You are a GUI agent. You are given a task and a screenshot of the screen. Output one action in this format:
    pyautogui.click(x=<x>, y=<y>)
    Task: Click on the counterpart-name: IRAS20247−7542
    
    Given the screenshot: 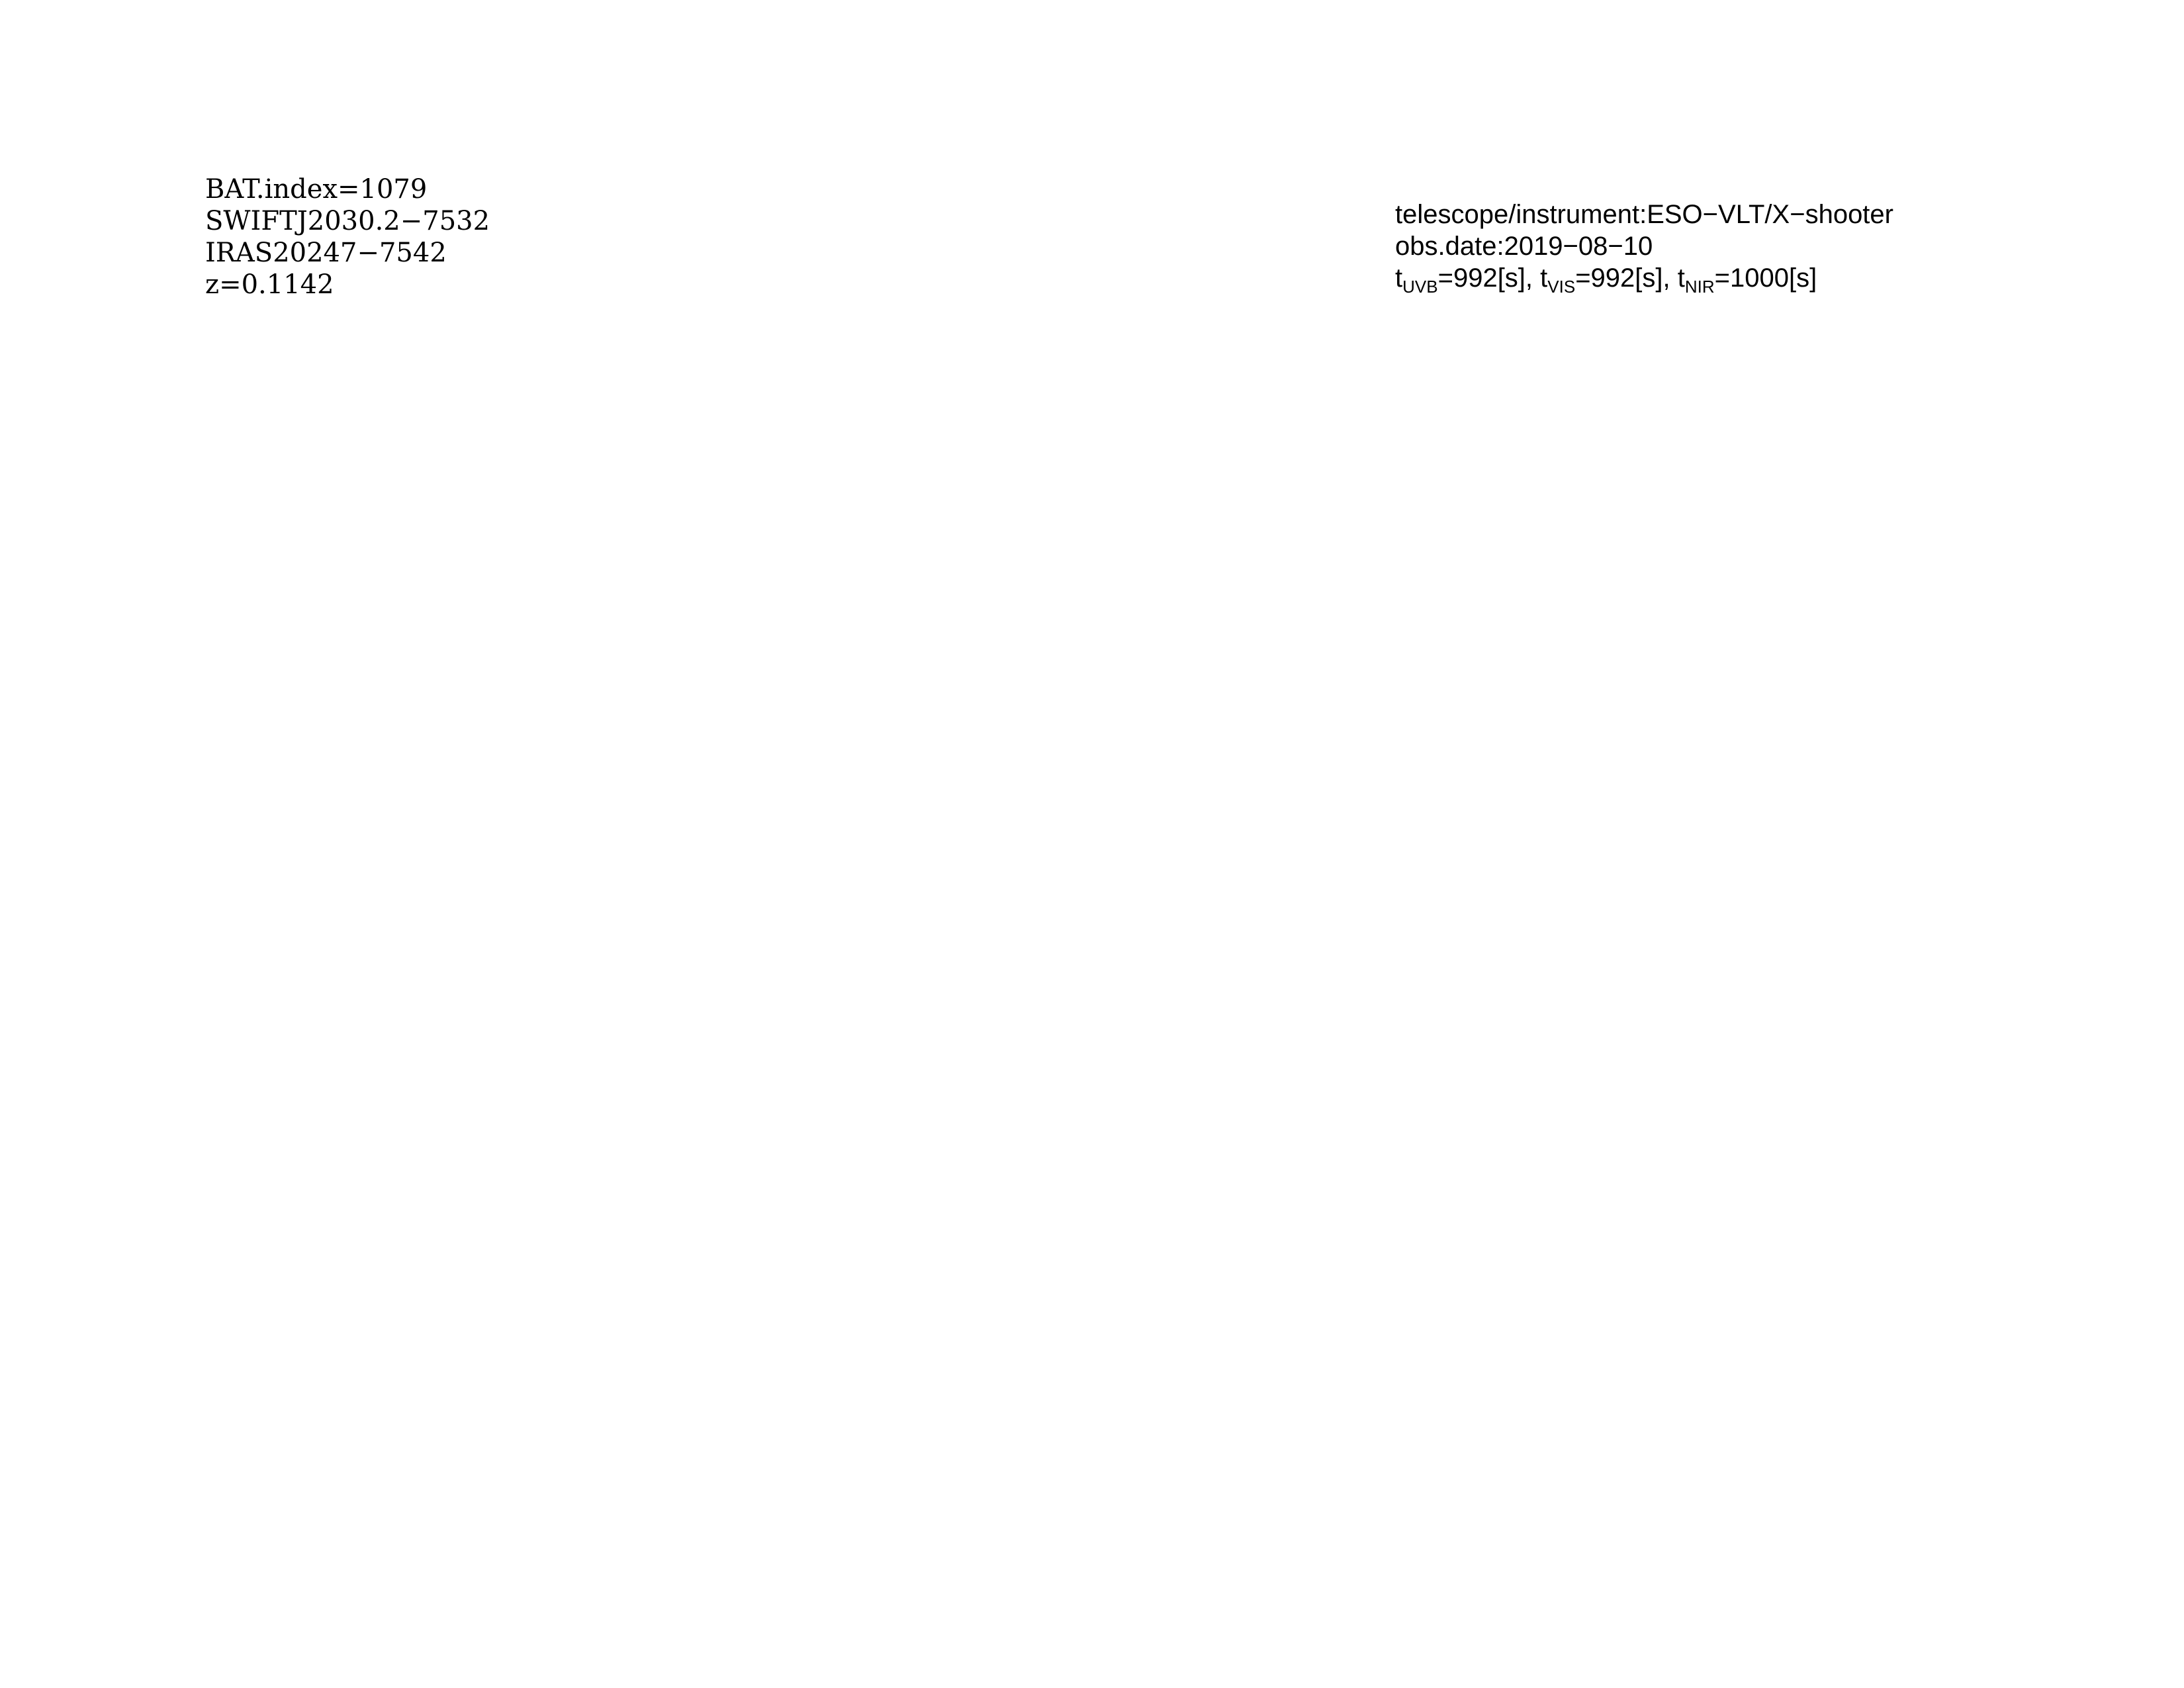 What is the action you would take?
    pyautogui.click(x=326, y=253)
    